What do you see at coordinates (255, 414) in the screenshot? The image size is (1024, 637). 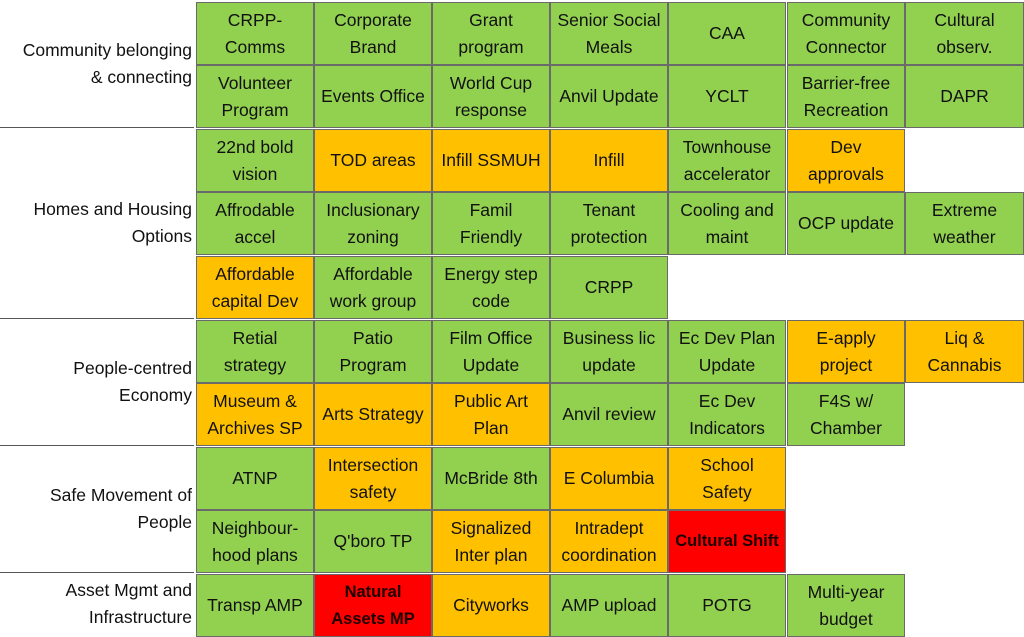 I see `initiative-cell: Museum & Archives SP` at bounding box center [255, 414].